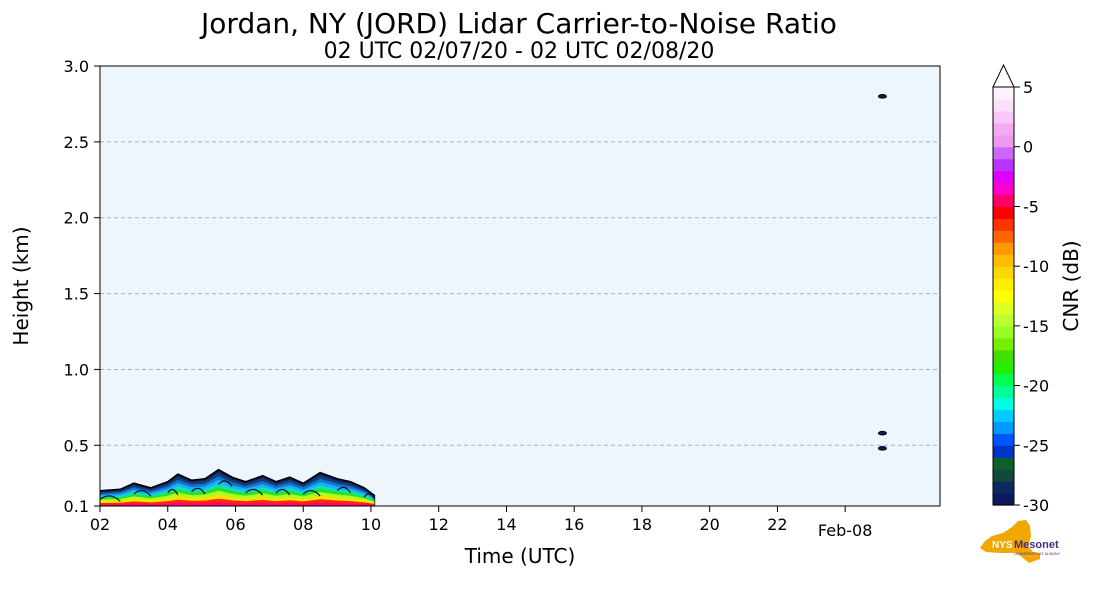 The width and height of the screenshot is (1093, 600). What do you see at coordinates (235, 524) in the screenshot?
I see `x-tick-label: 06` at bounding box center [235, 524].